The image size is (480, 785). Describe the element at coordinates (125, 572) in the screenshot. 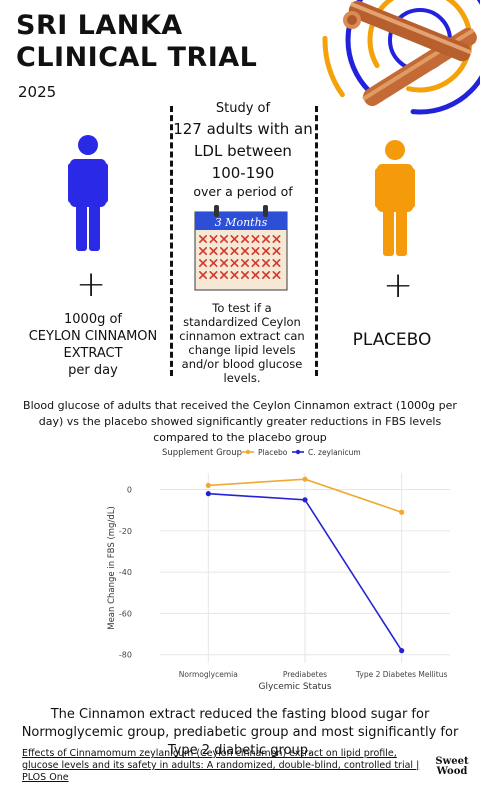

I see `y-tick-label: -40` at that location.